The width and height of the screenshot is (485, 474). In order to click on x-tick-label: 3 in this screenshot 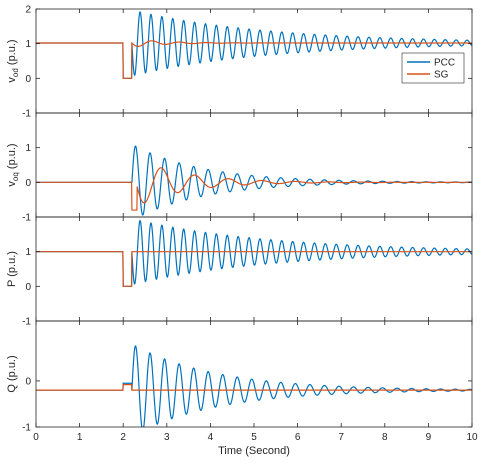, I will do `click(167, 437)`.